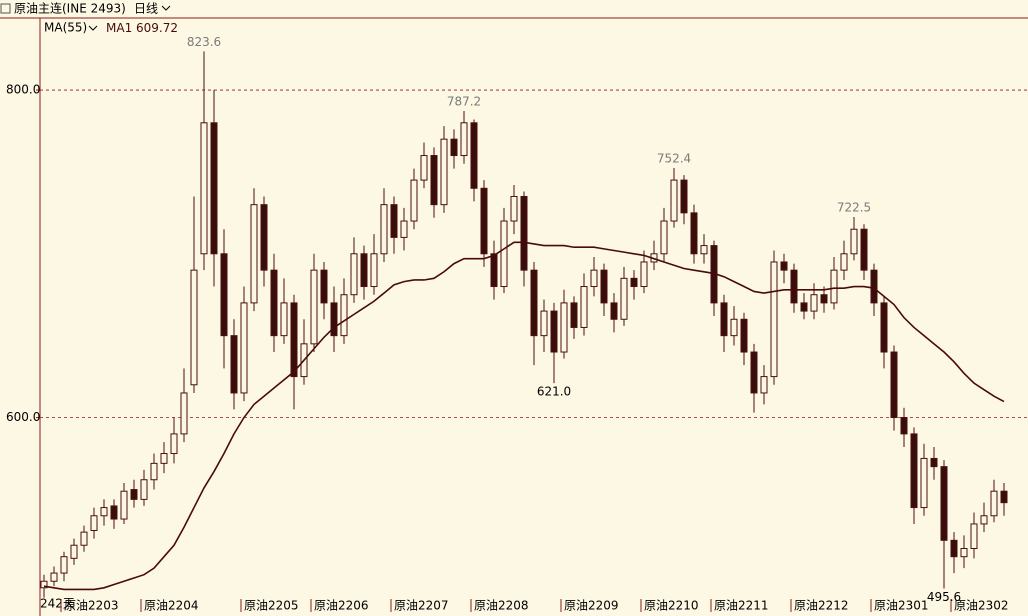 This screenshot has height=616, width=1028. I want to click on high-label: 722.5, so click(854, 207).